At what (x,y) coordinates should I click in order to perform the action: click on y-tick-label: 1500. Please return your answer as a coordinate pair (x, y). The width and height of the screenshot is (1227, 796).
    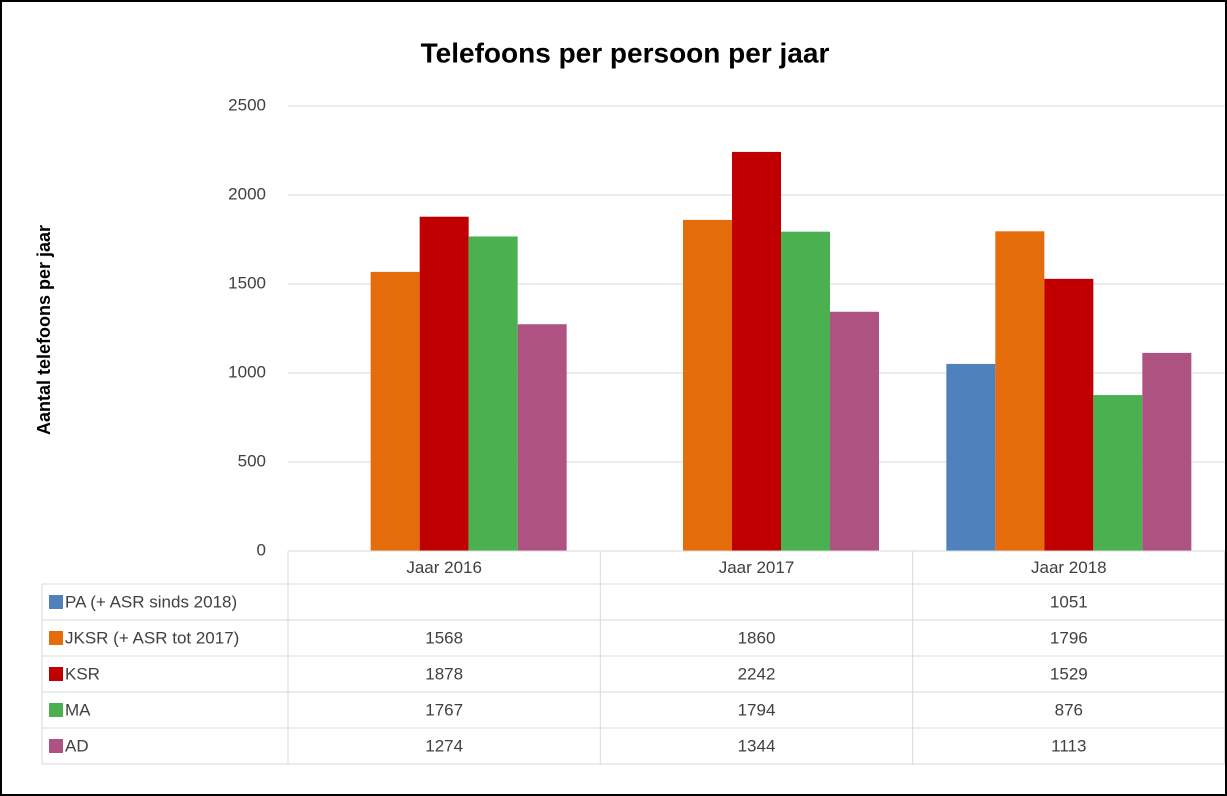
    Looking at the image, I should click on (247, 282).